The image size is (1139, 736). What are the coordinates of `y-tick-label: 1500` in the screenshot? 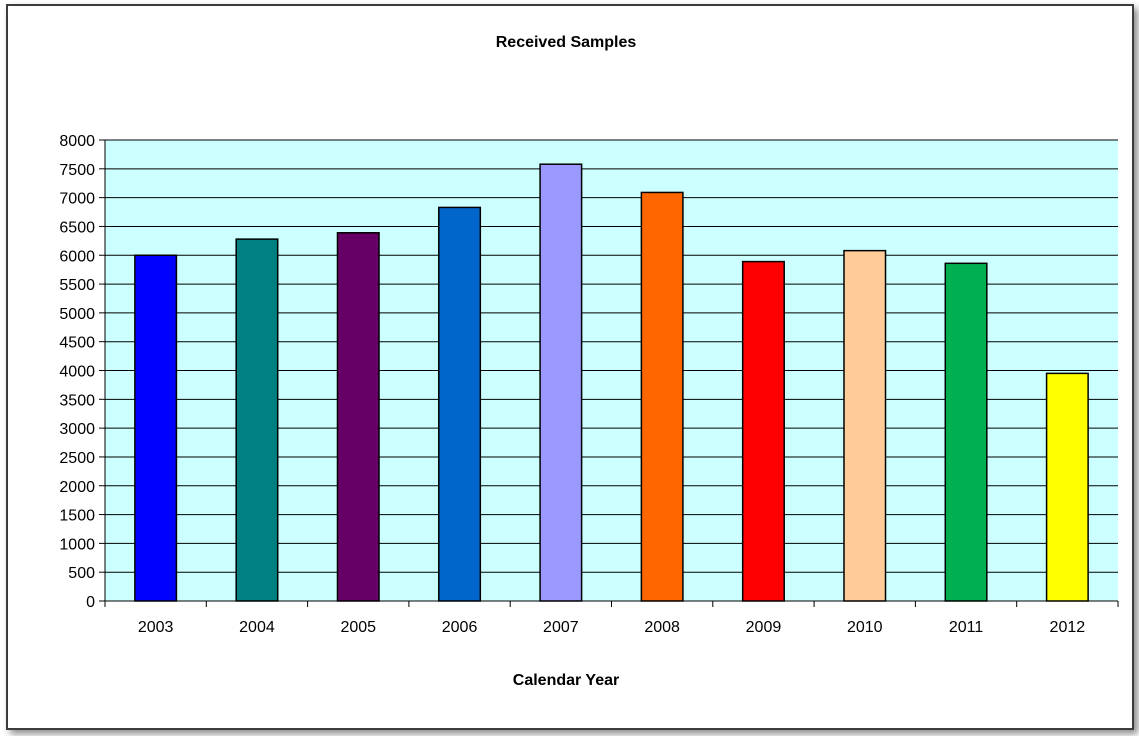 It's located at (77, 516).